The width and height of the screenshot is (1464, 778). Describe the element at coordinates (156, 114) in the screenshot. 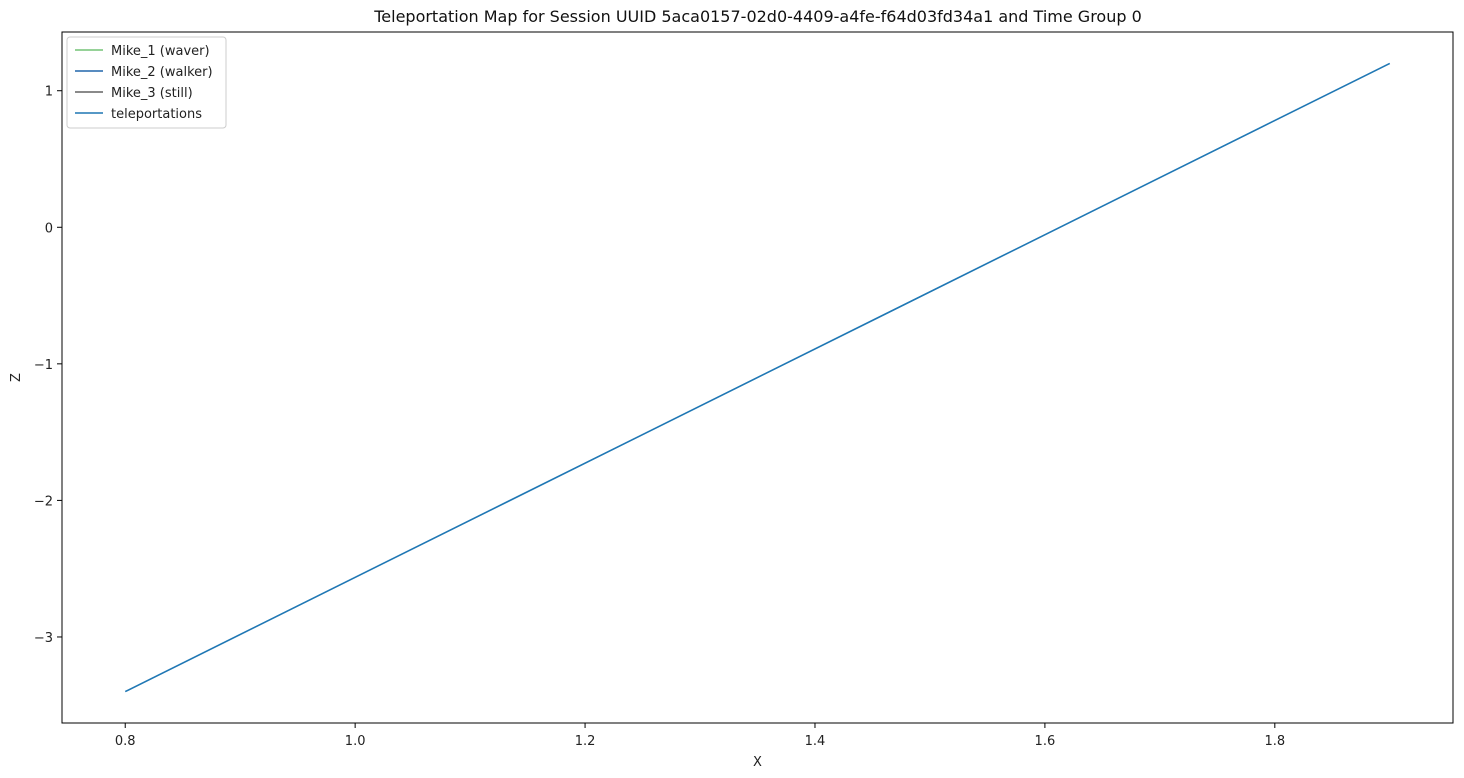

I see `legend-entry-label: teleportations` at that location.